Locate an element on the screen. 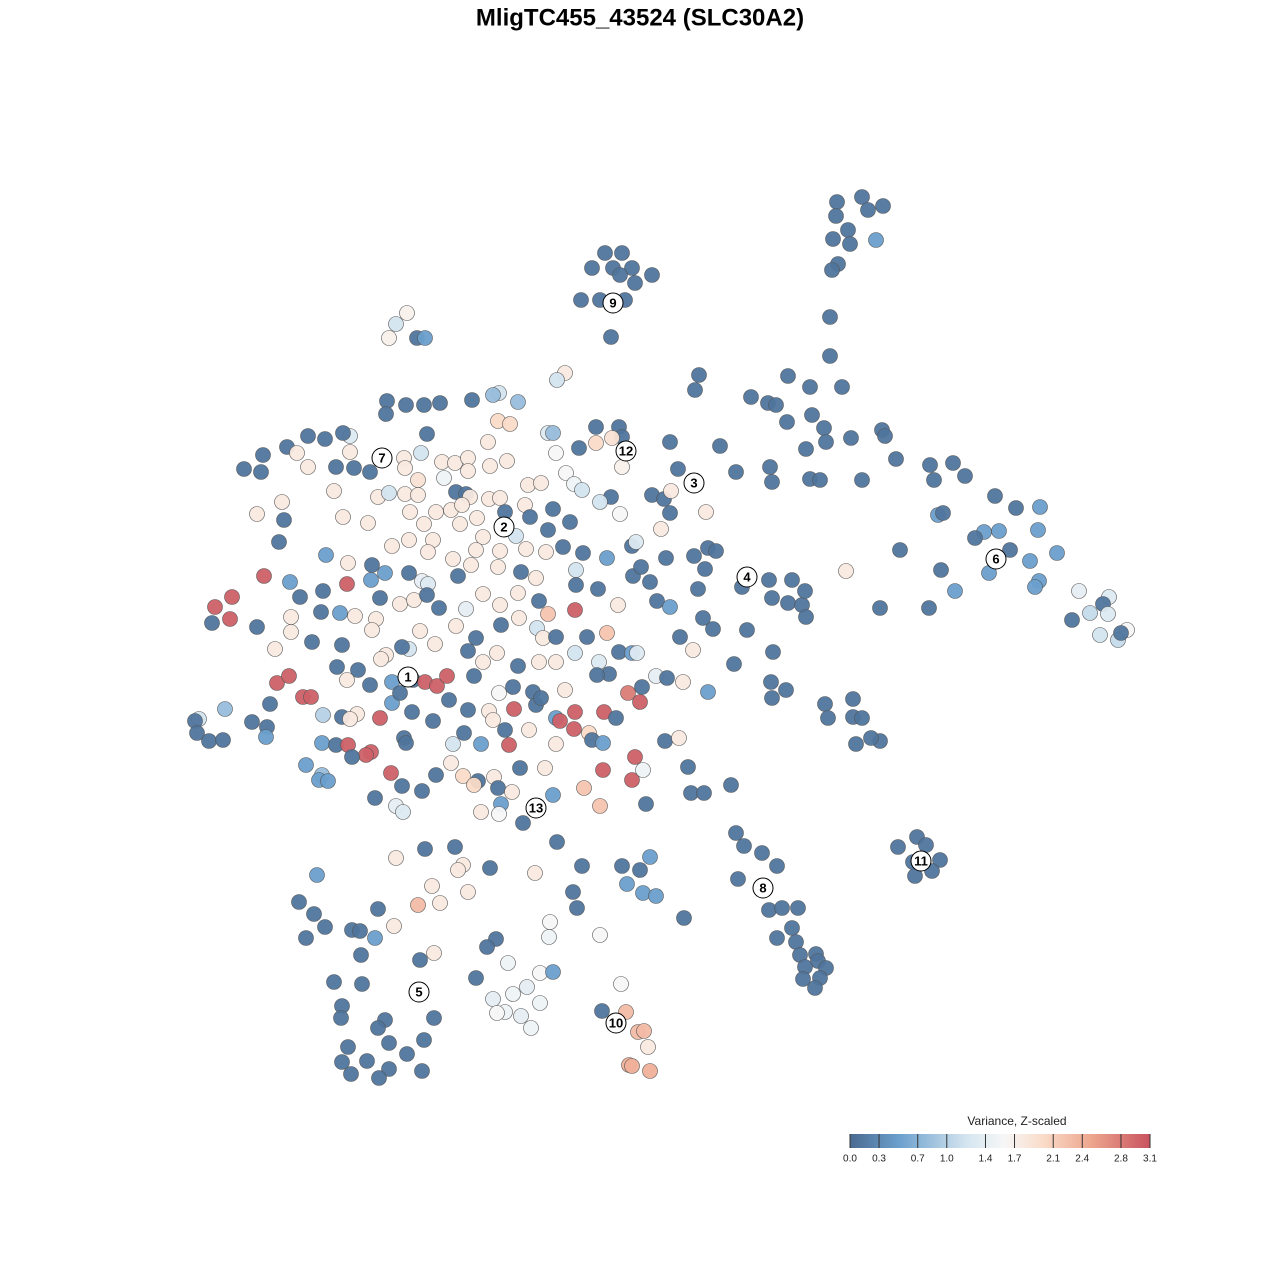  colorbar-title: Variance, Z-scaled is located at coordinates (1016, 1121).